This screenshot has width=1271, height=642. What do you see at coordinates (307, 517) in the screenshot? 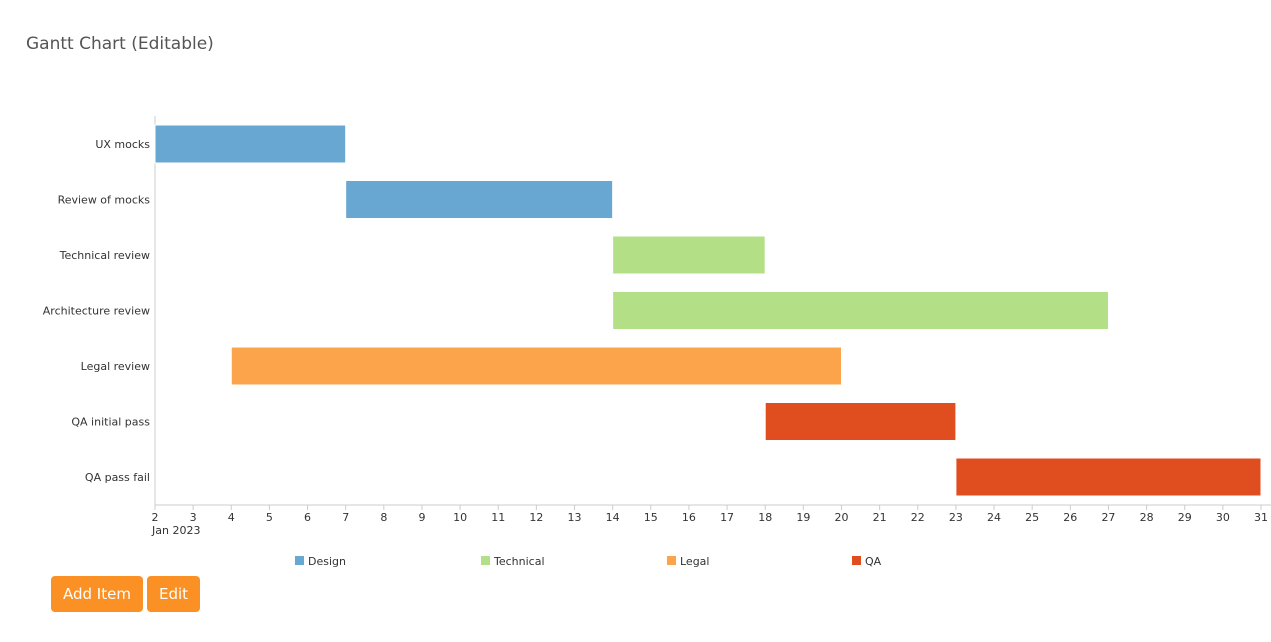
I see `x-tick-label: 6` at bounding box center [307, 517].